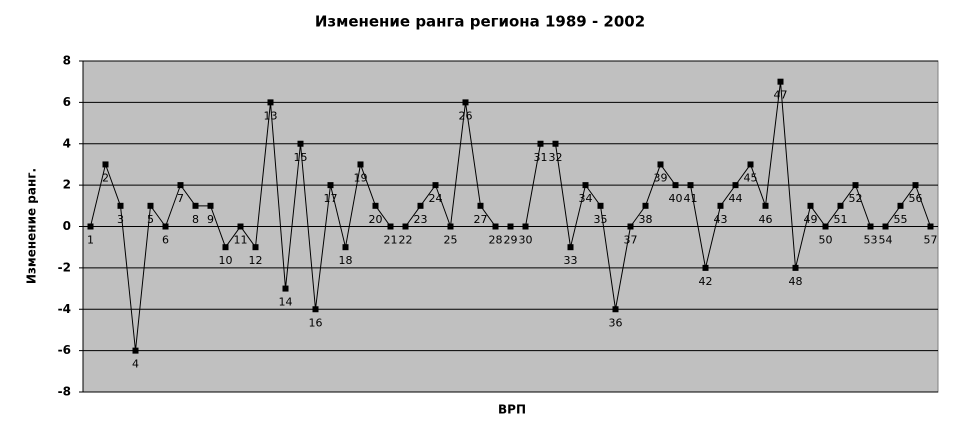 The image size is (960, 434). What do you see at coordinates (286, 302) in the screenshot?
I see `point-label: 14` at bounding box center [286, 302].